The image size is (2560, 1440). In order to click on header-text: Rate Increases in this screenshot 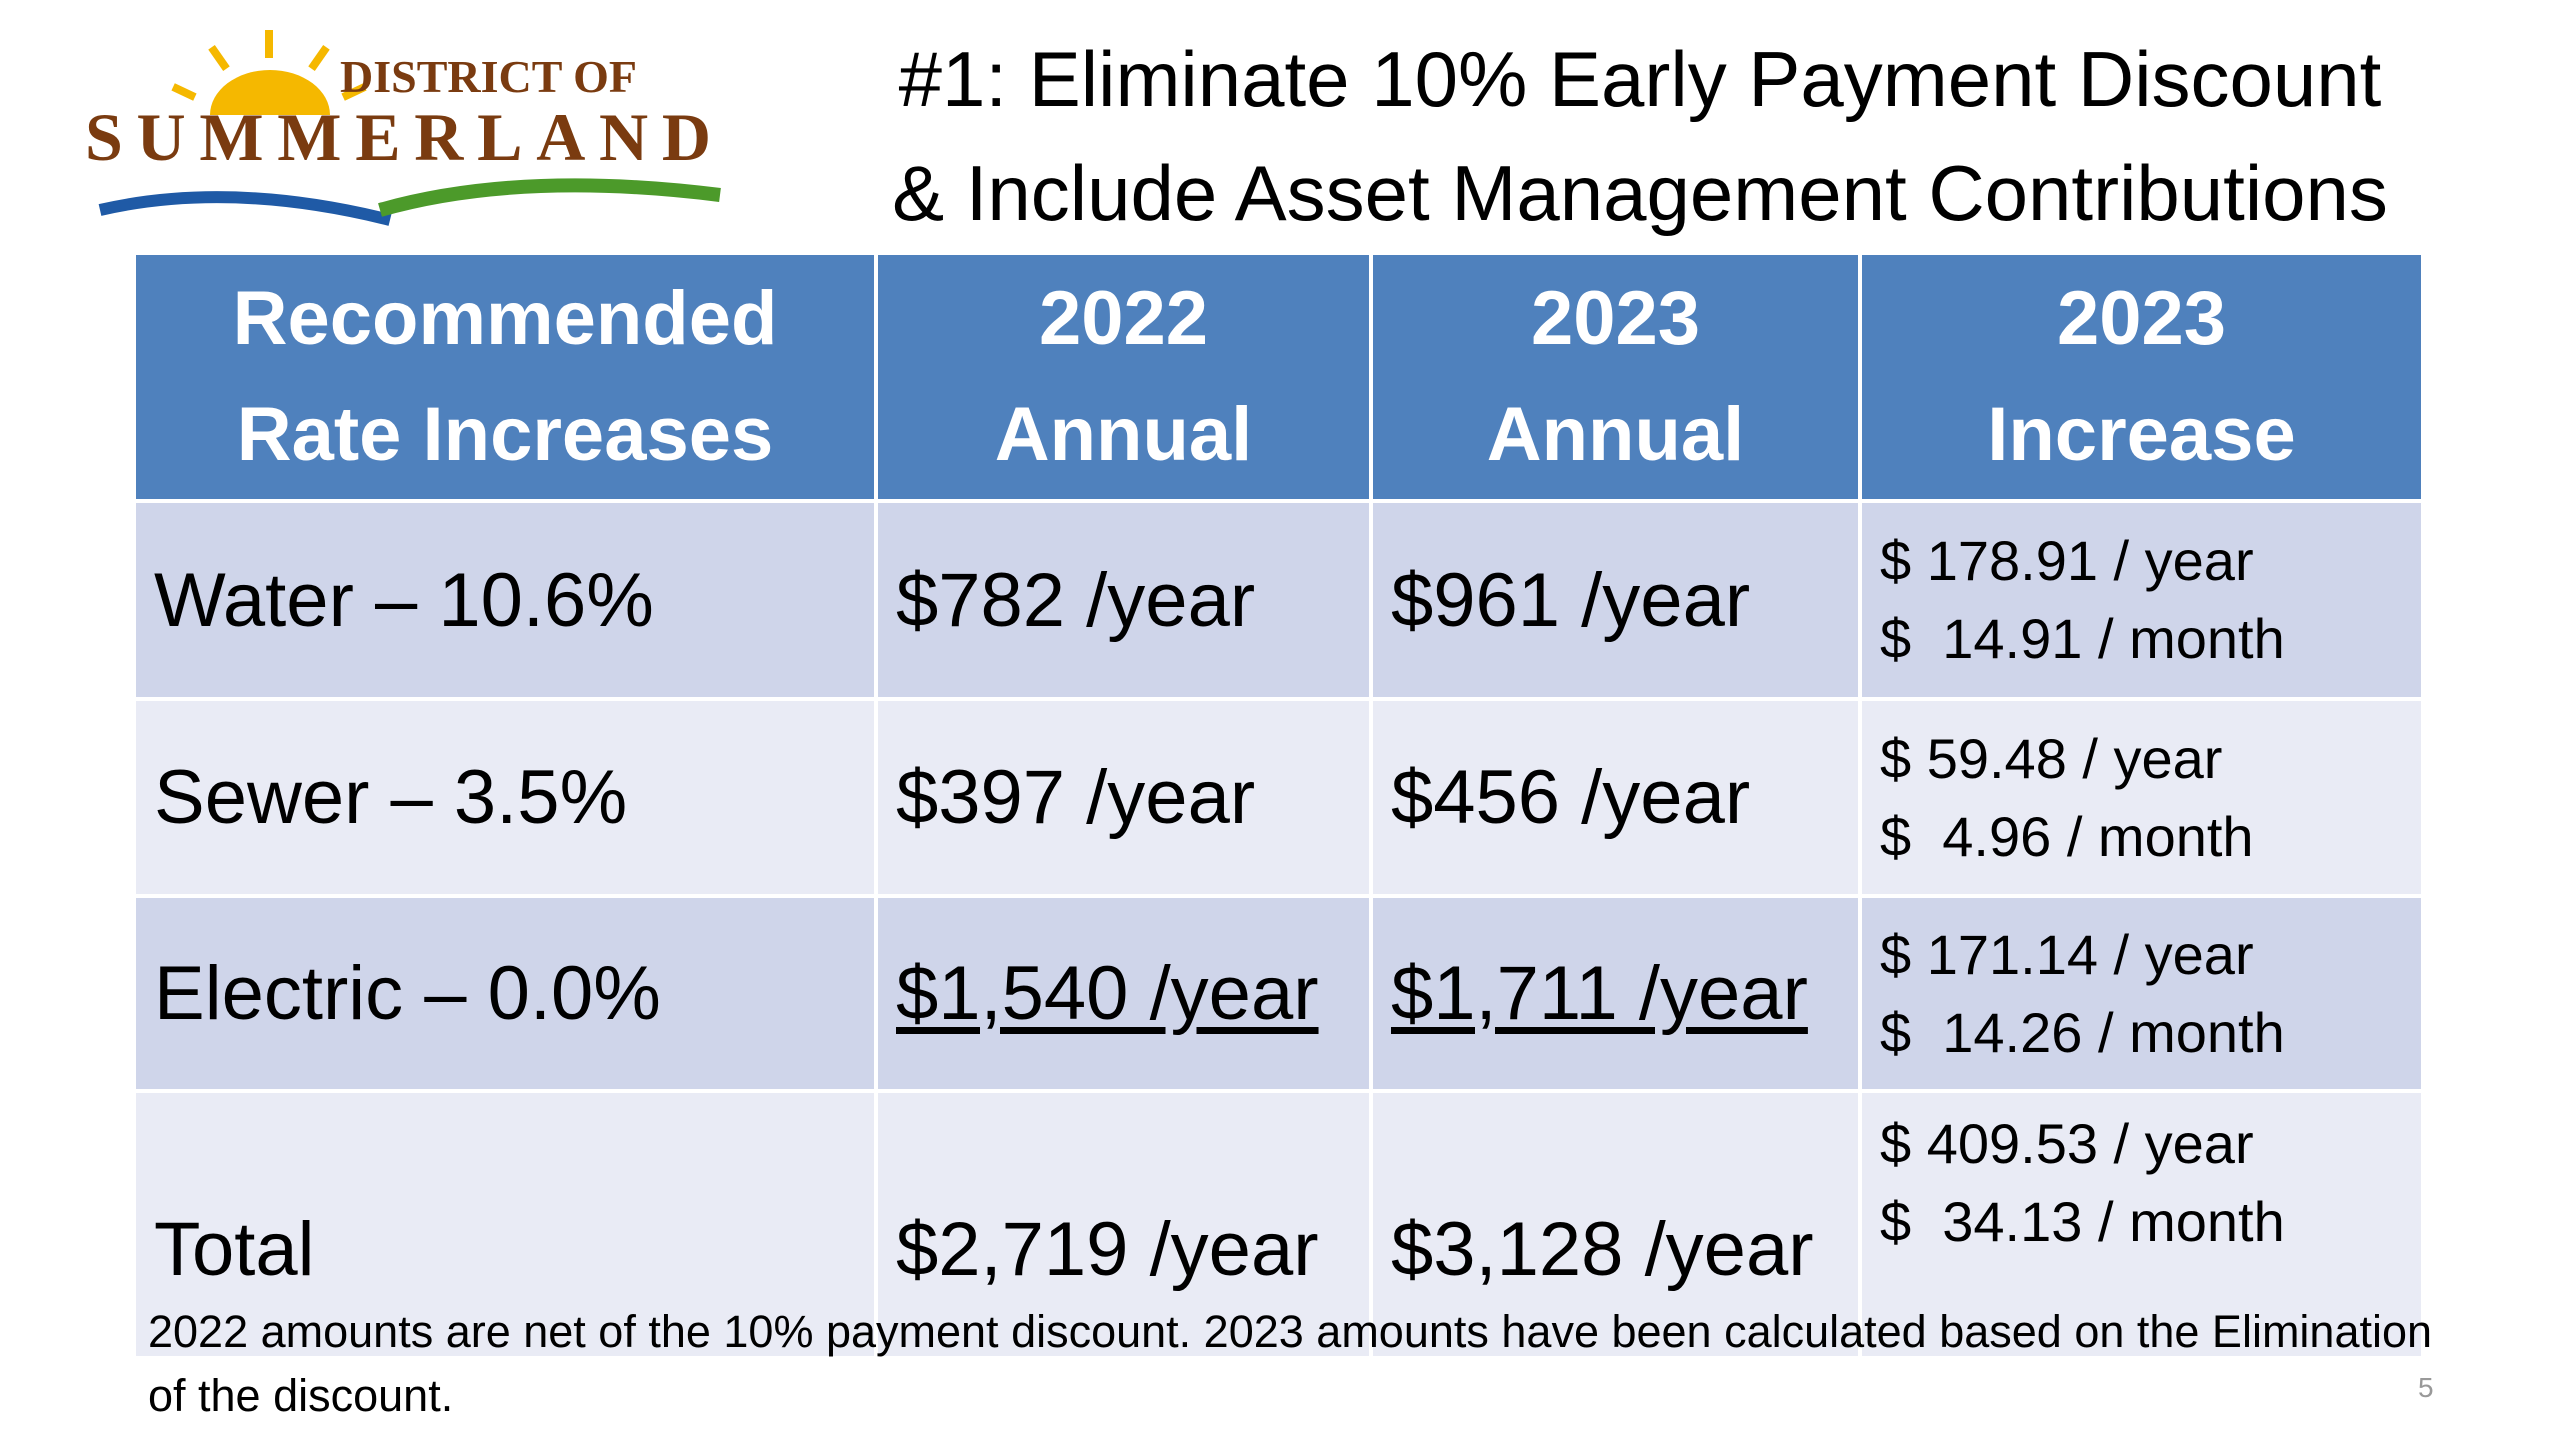, I will do `click(505, 434)`.